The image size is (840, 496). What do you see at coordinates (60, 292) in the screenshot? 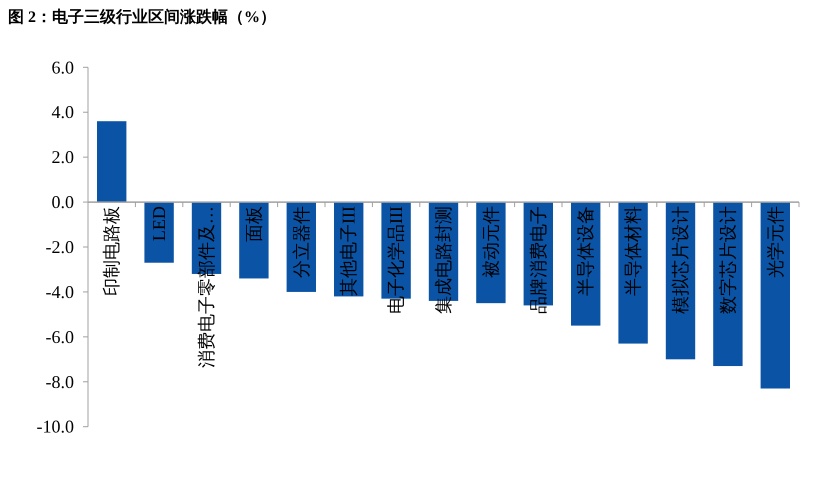
I see `y-tick-label: -4.0` at bounding box center [60, 292].